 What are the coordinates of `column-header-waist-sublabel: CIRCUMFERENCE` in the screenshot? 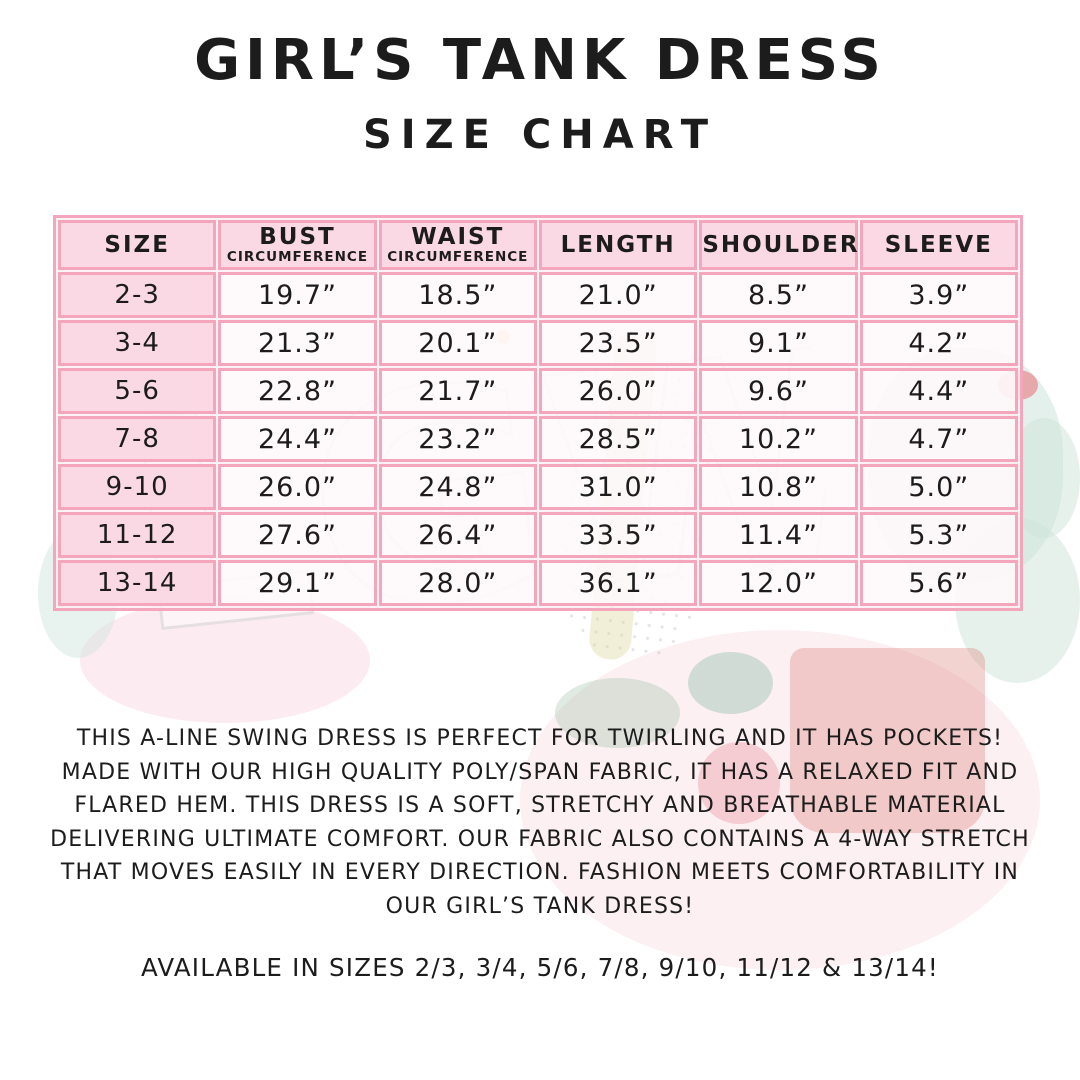 It's located at (458, 257).